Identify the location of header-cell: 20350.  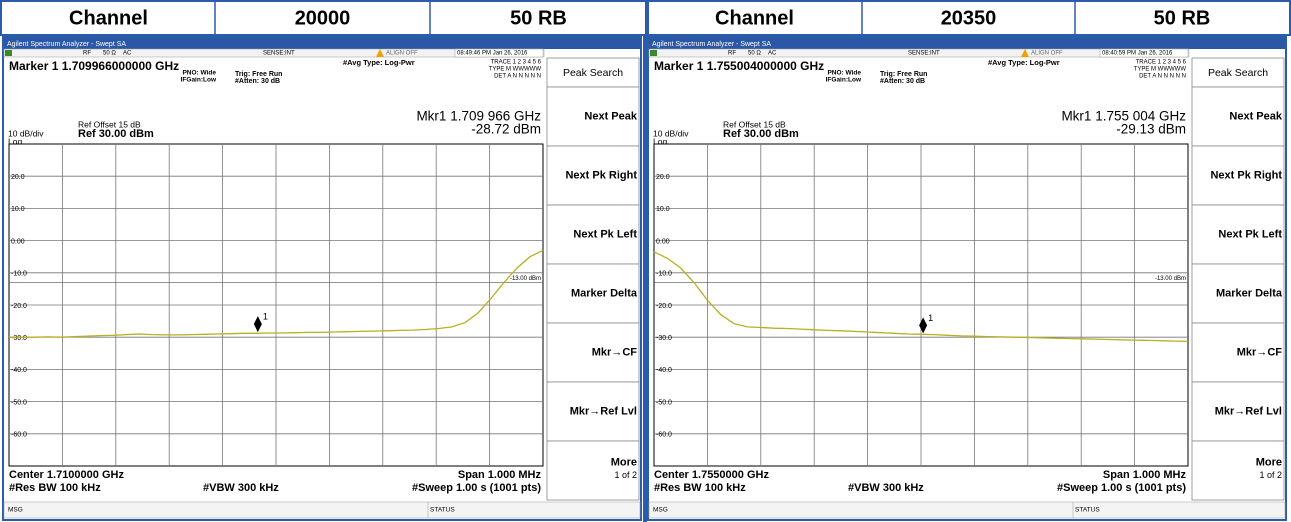
(969, 18).